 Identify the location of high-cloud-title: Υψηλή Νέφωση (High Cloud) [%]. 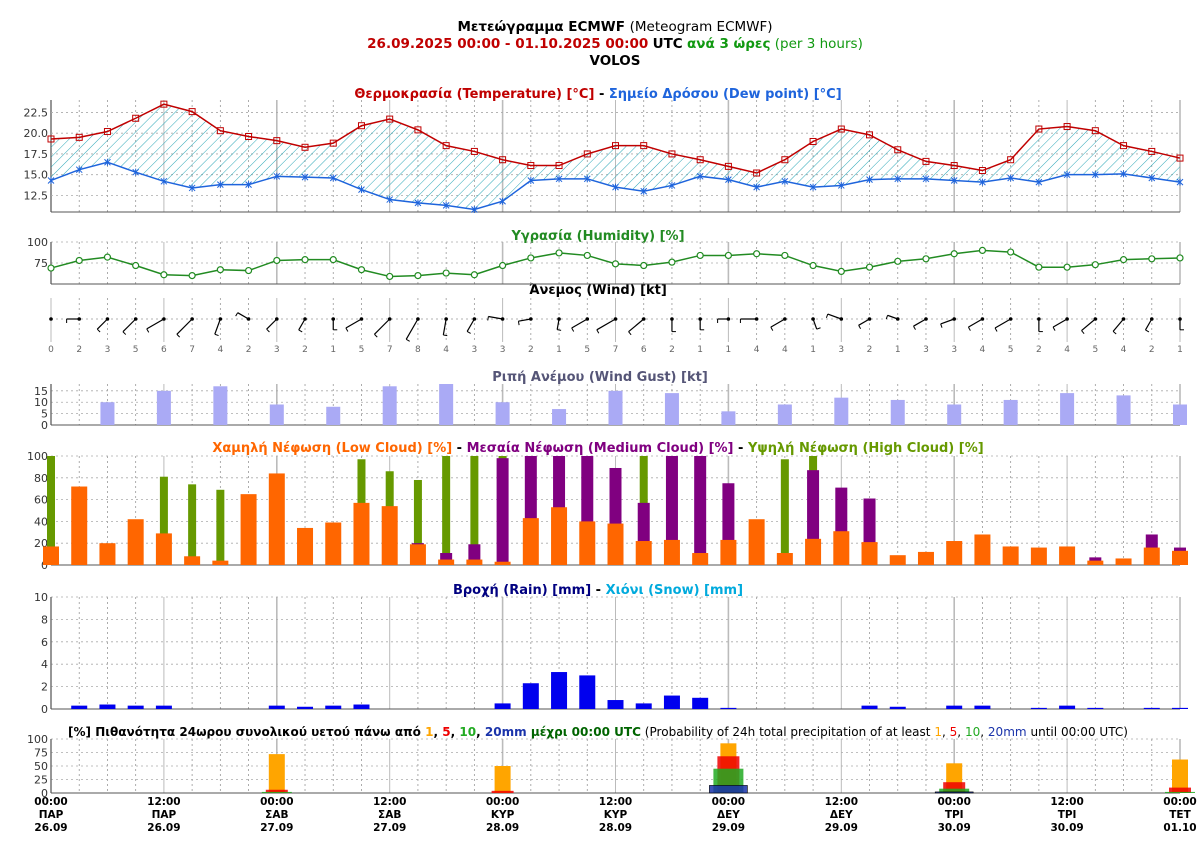
(865, 448).